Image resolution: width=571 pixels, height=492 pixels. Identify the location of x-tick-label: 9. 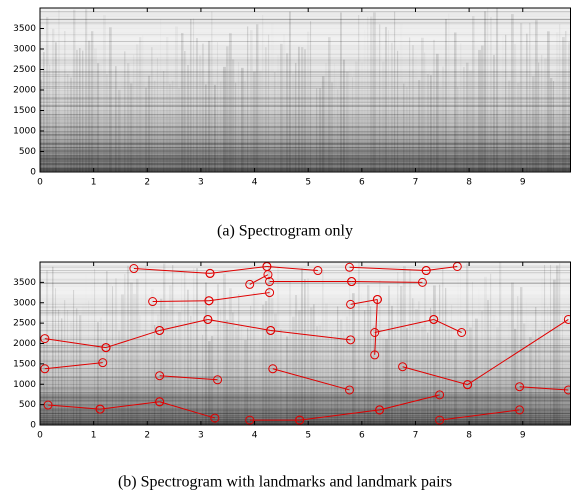
(523, 183).